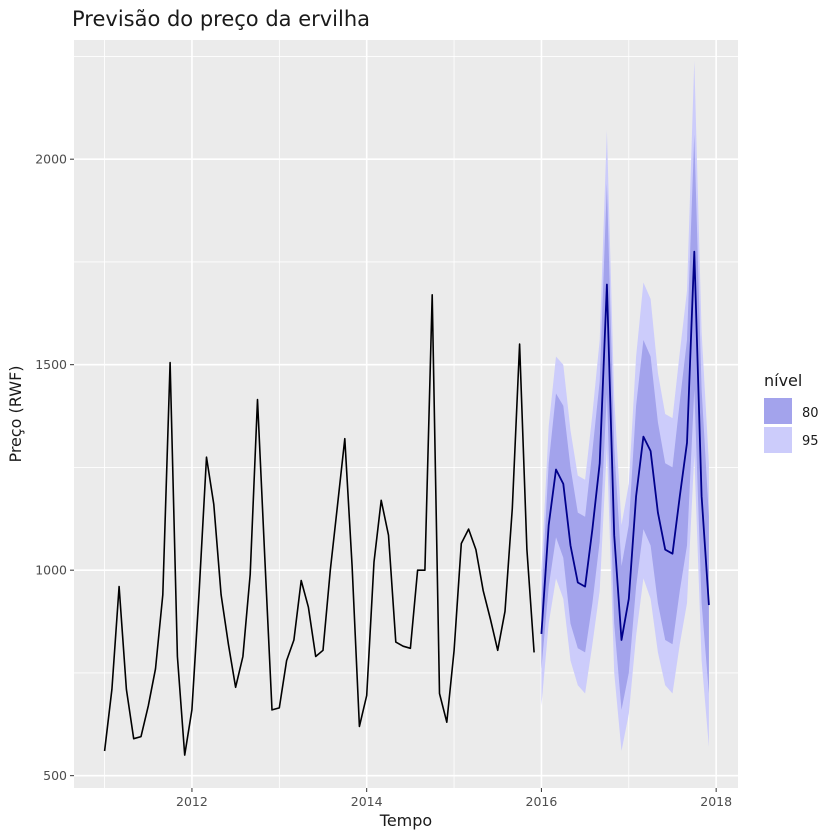  What do you see at coordinates (625, 445) in the screenshot?
I see `forecast-line` at bounding box center [625, 445].